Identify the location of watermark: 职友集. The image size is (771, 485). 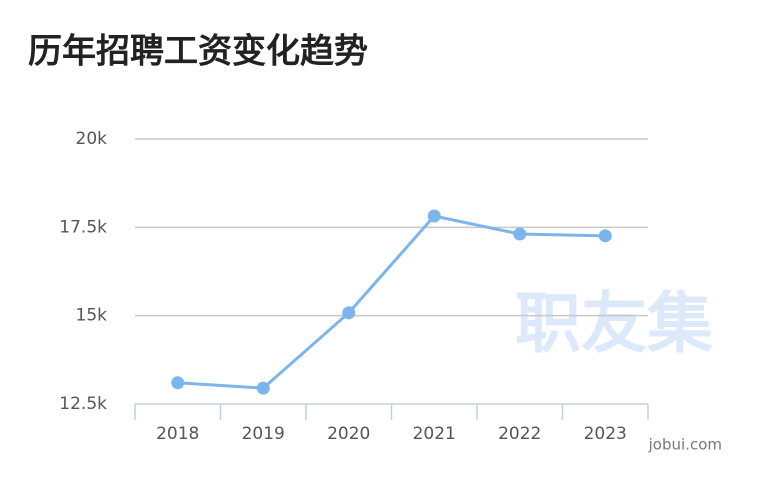
(614, 323).